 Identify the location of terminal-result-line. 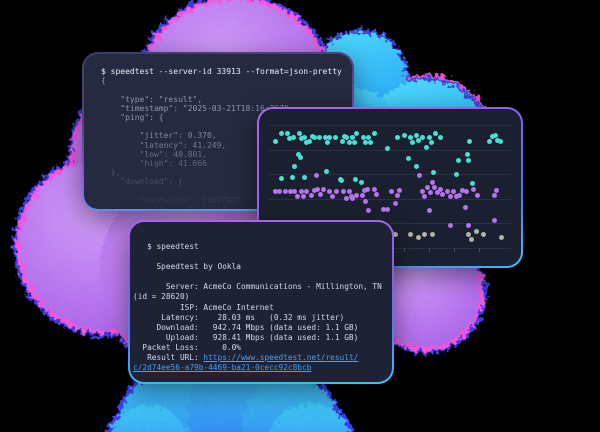
(261, 257).